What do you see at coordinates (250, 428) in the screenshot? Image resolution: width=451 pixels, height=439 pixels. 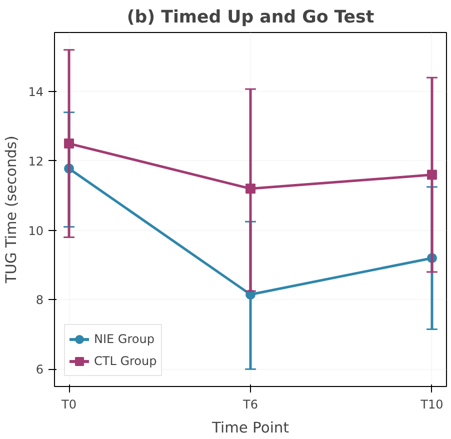 I see `x-axis-title: Time Point` at bounding box center [250, 428].